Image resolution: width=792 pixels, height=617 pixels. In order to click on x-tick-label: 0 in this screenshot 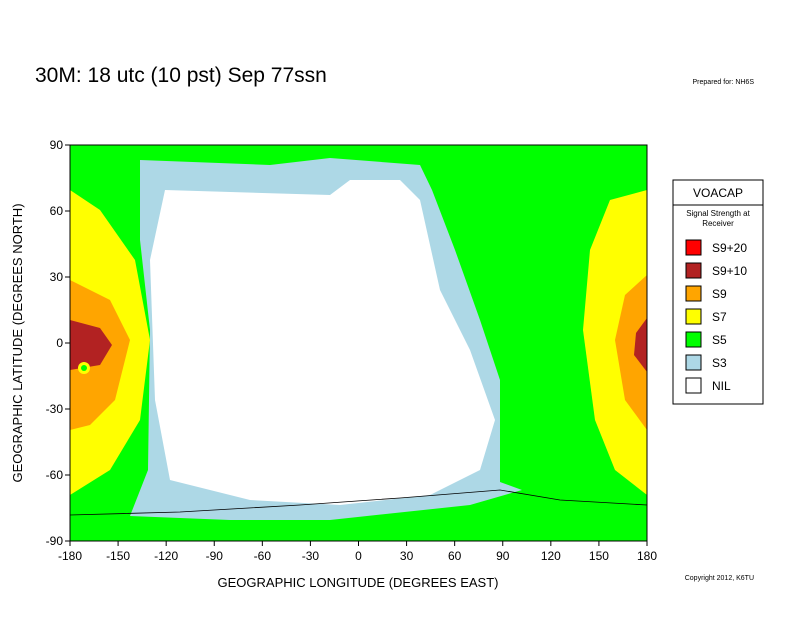, I will do `click(358, 556)`.